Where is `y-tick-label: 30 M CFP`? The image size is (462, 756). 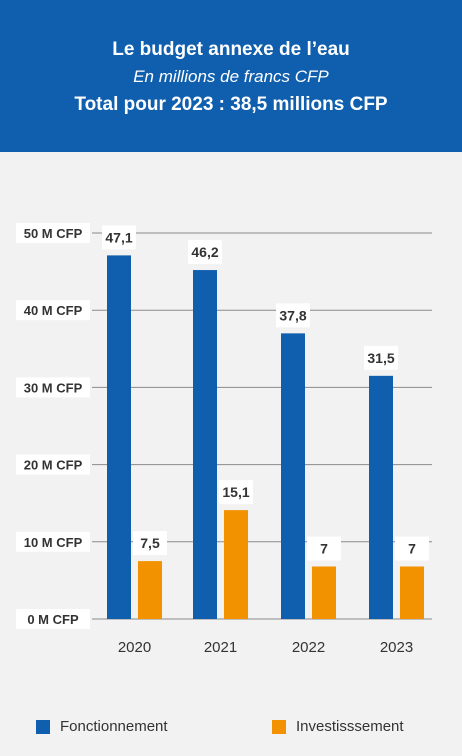
y-tick-label: 30 M CFP is located at coordinates (53, 387).